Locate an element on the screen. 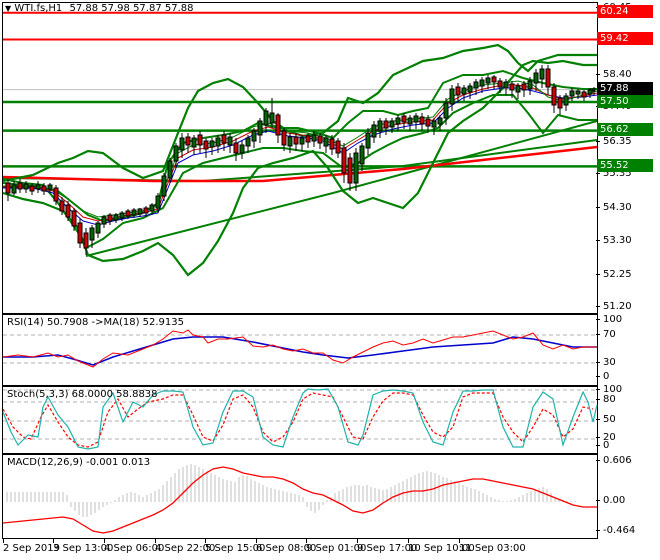  price-tick: 53.30 is located at coordinates (614, 240).